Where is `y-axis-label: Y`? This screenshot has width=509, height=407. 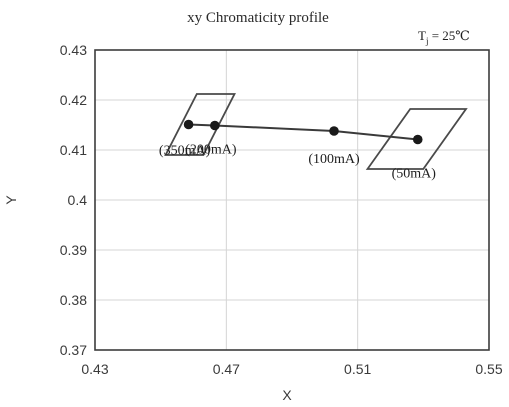
y-axis-label: Y is located at coordinates (11, 200).